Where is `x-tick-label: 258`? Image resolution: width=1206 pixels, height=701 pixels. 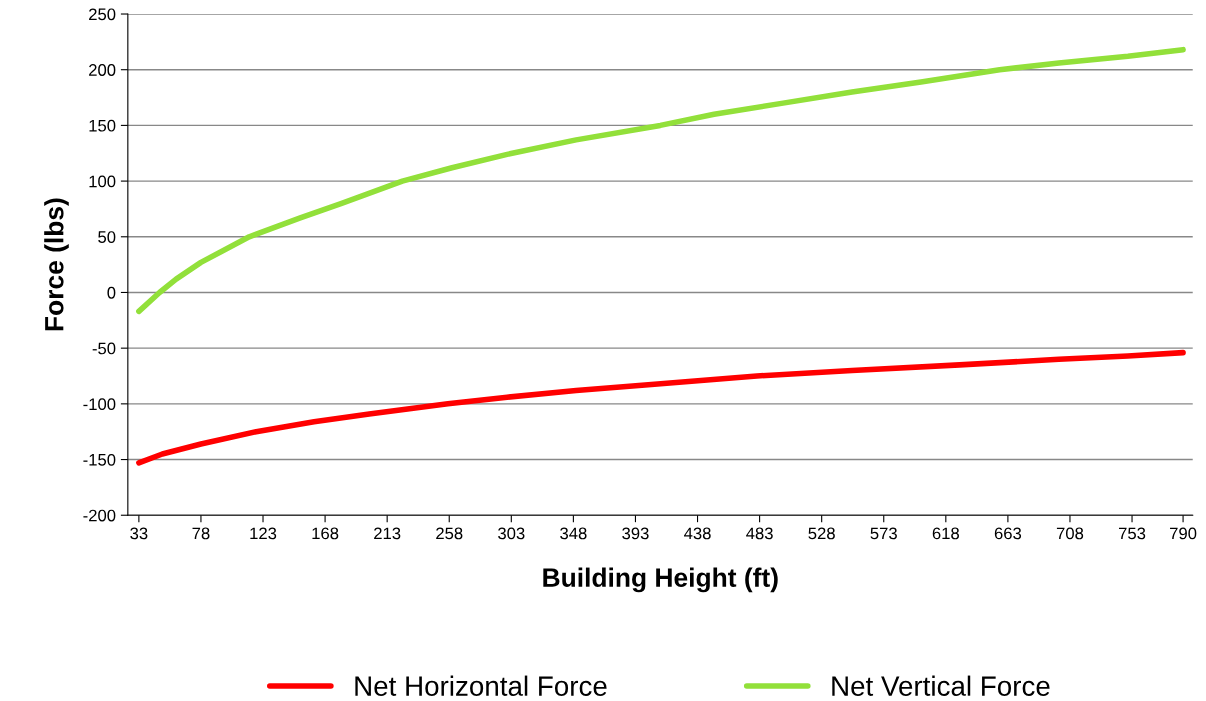
x-tick-label: 258 is located at coordinates (449, 533).